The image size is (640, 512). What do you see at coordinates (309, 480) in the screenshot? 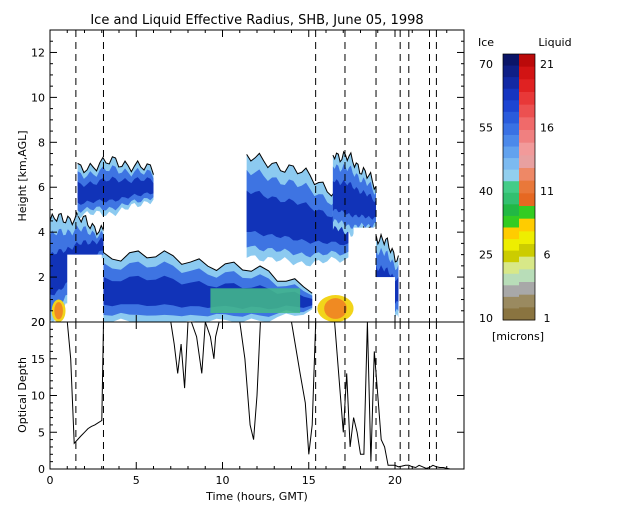
I see `time-tick-label: 15` at bounding box center [309, 480].